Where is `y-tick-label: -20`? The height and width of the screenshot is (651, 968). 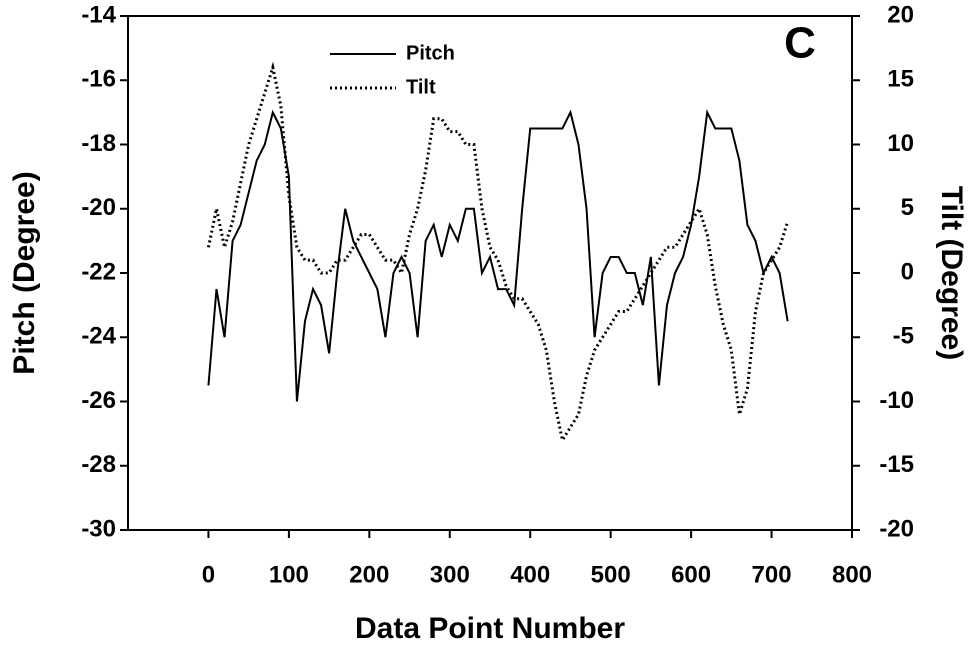 y-tick-label: -20 is located at coordinates (98, 207).